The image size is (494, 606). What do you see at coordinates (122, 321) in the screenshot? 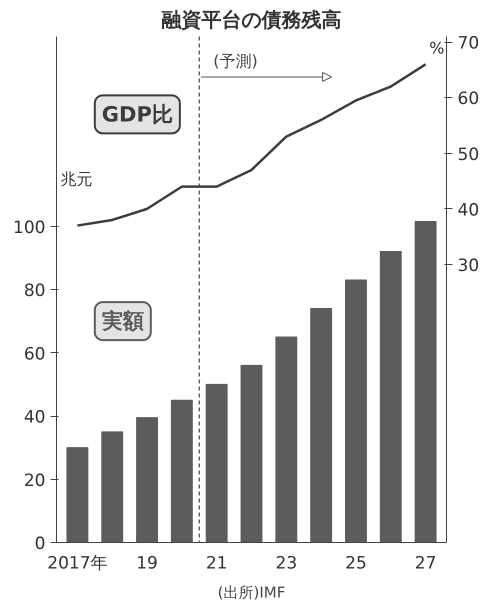
I see `text: 実額` at bounding box center [122, 321].